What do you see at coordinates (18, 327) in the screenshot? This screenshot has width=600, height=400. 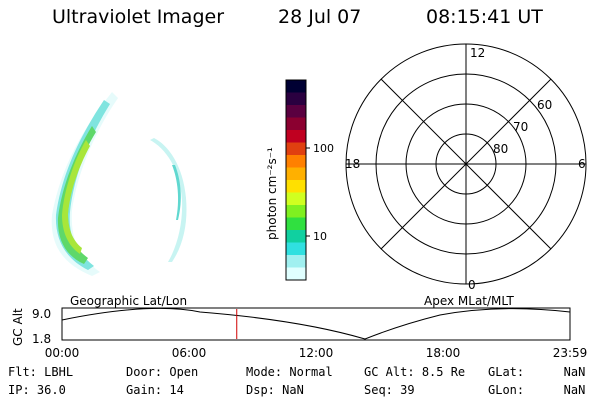 I see `timeline-y-axis-label: GC Alt` at bounding box center [18, 327].